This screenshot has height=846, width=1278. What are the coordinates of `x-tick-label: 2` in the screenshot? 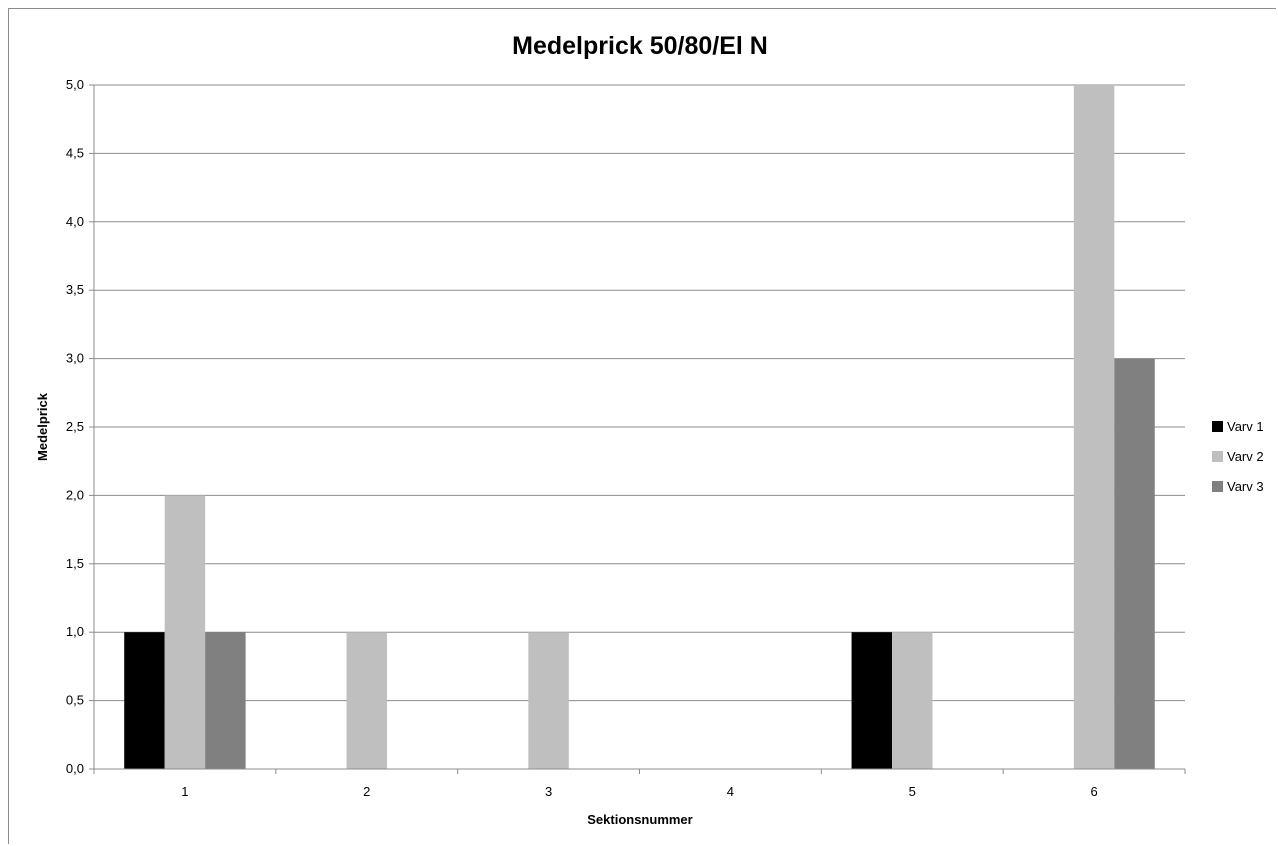 It's located at (366, 791).